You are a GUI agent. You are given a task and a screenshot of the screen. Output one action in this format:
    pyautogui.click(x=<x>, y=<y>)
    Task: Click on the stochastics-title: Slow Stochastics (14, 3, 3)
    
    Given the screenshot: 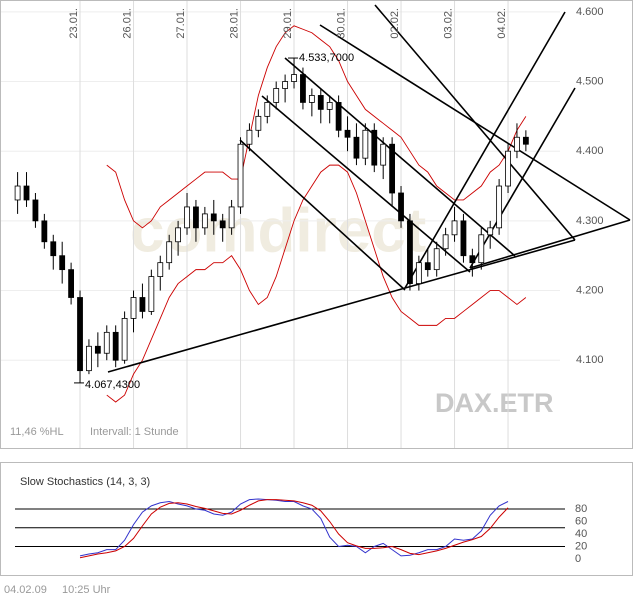 What is the action you would take?
    pyautogui.click(x=85, y=482)
    